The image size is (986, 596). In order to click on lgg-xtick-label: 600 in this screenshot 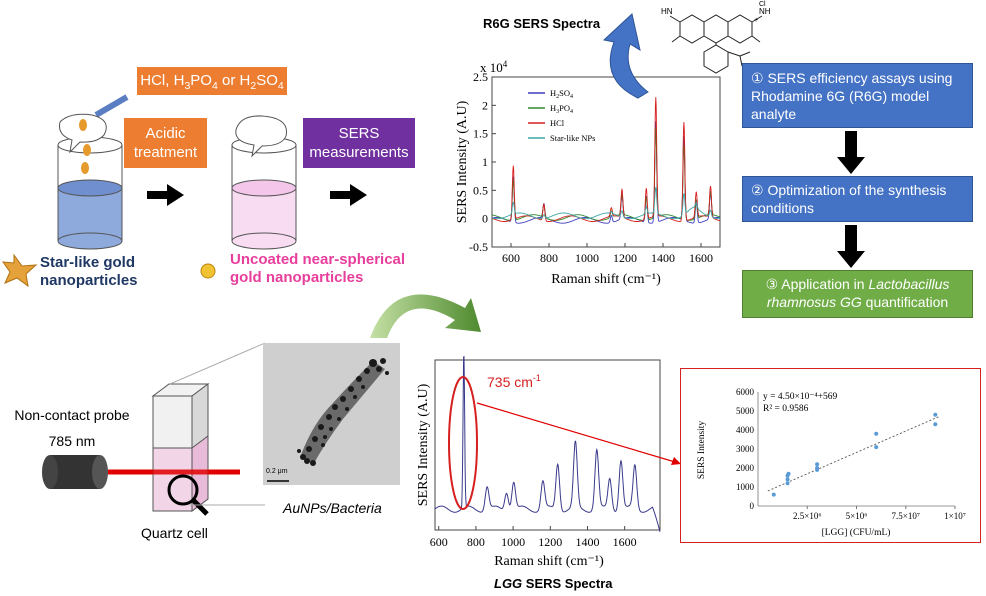, I will do `click(439, 542)`.